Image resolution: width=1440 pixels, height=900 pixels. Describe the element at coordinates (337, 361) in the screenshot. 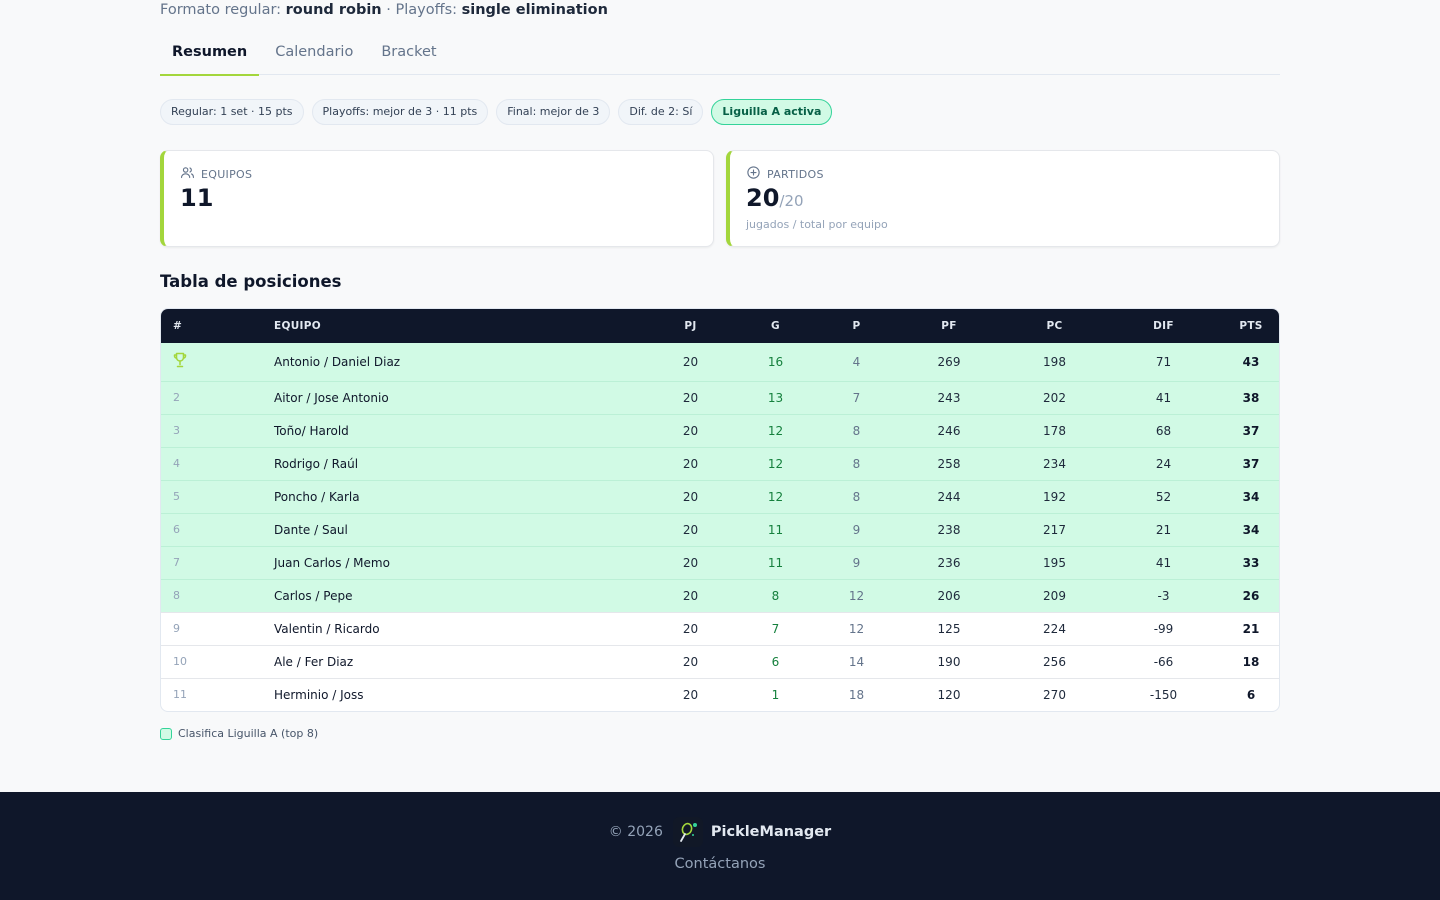

I see `team-cell: Antonio / Daniel Diaz` at that location.